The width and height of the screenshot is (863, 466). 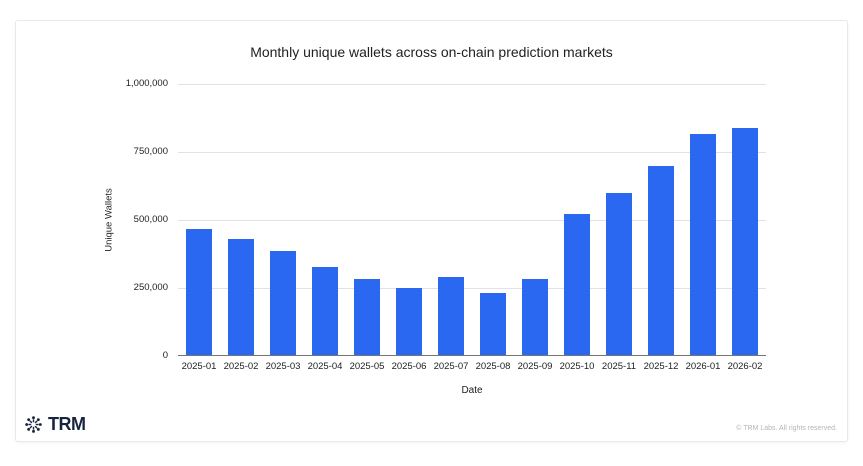 What do you see at coordinates (535, 366) in the screenshot?
I see `x-tick-label: 2025-09` at bounding box center [535, 366].